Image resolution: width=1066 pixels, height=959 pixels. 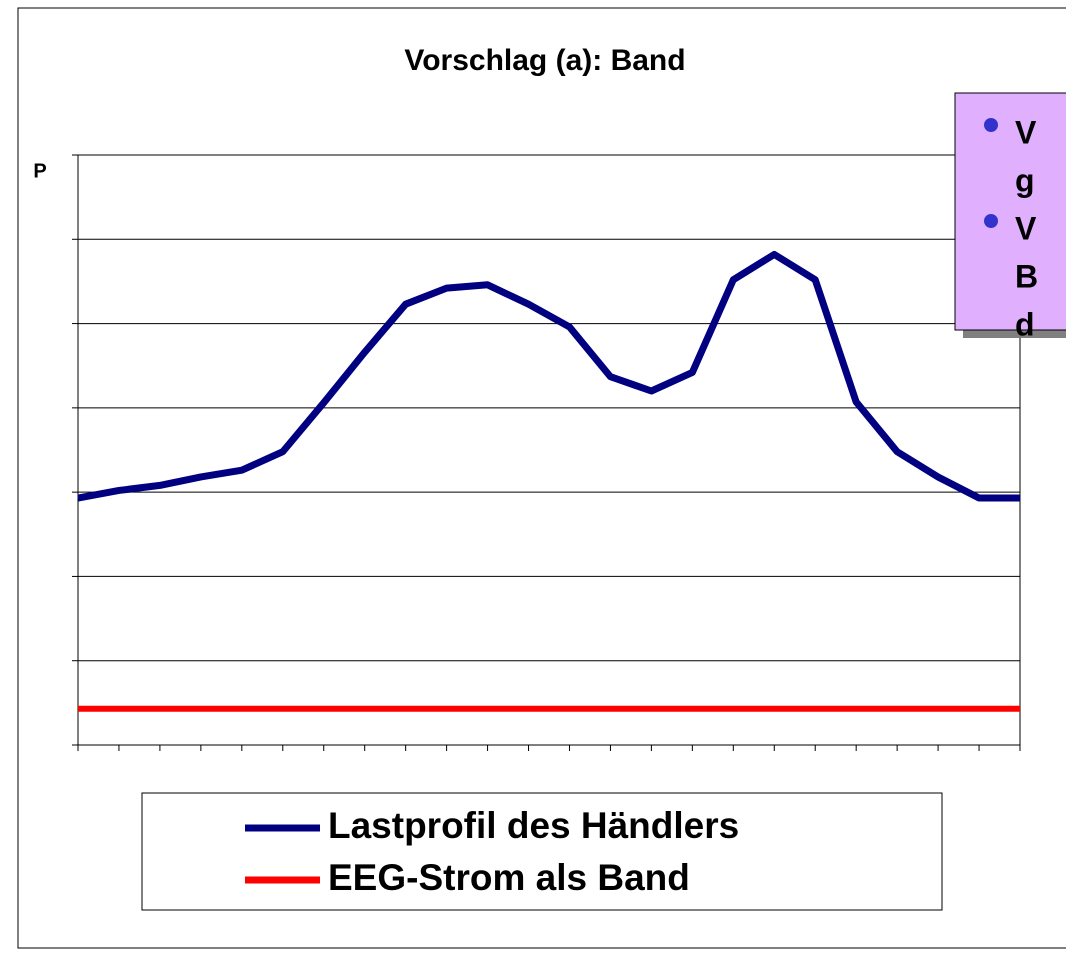 What do you see at coordinates (544, 60) in the screenshot?
I see `chart-title: Vorschlag (a): Band` at bounding box center [544, 60].